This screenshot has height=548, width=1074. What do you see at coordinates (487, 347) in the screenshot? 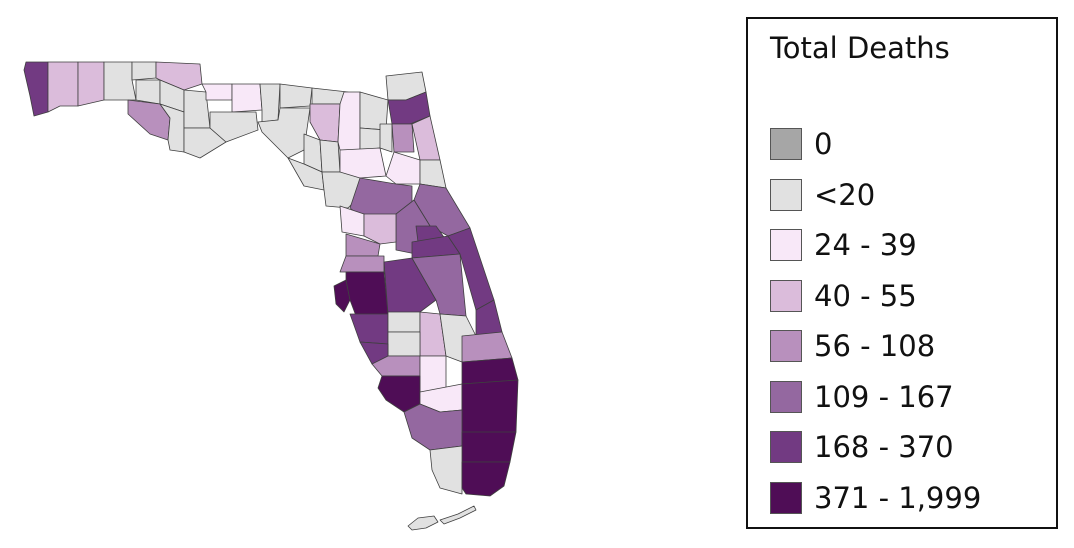
I see `county-st-lucie` at bounding box center [487, 347].